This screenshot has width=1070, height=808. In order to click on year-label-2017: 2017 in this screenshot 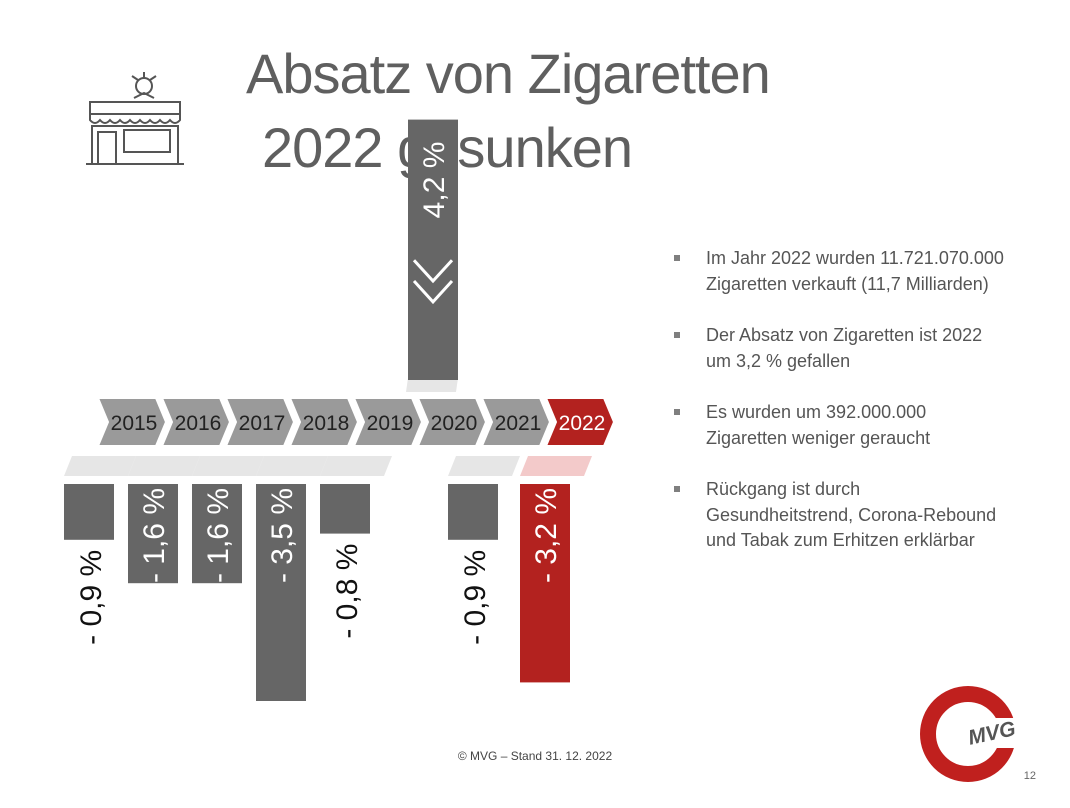, I will do `click(262, 423)`.